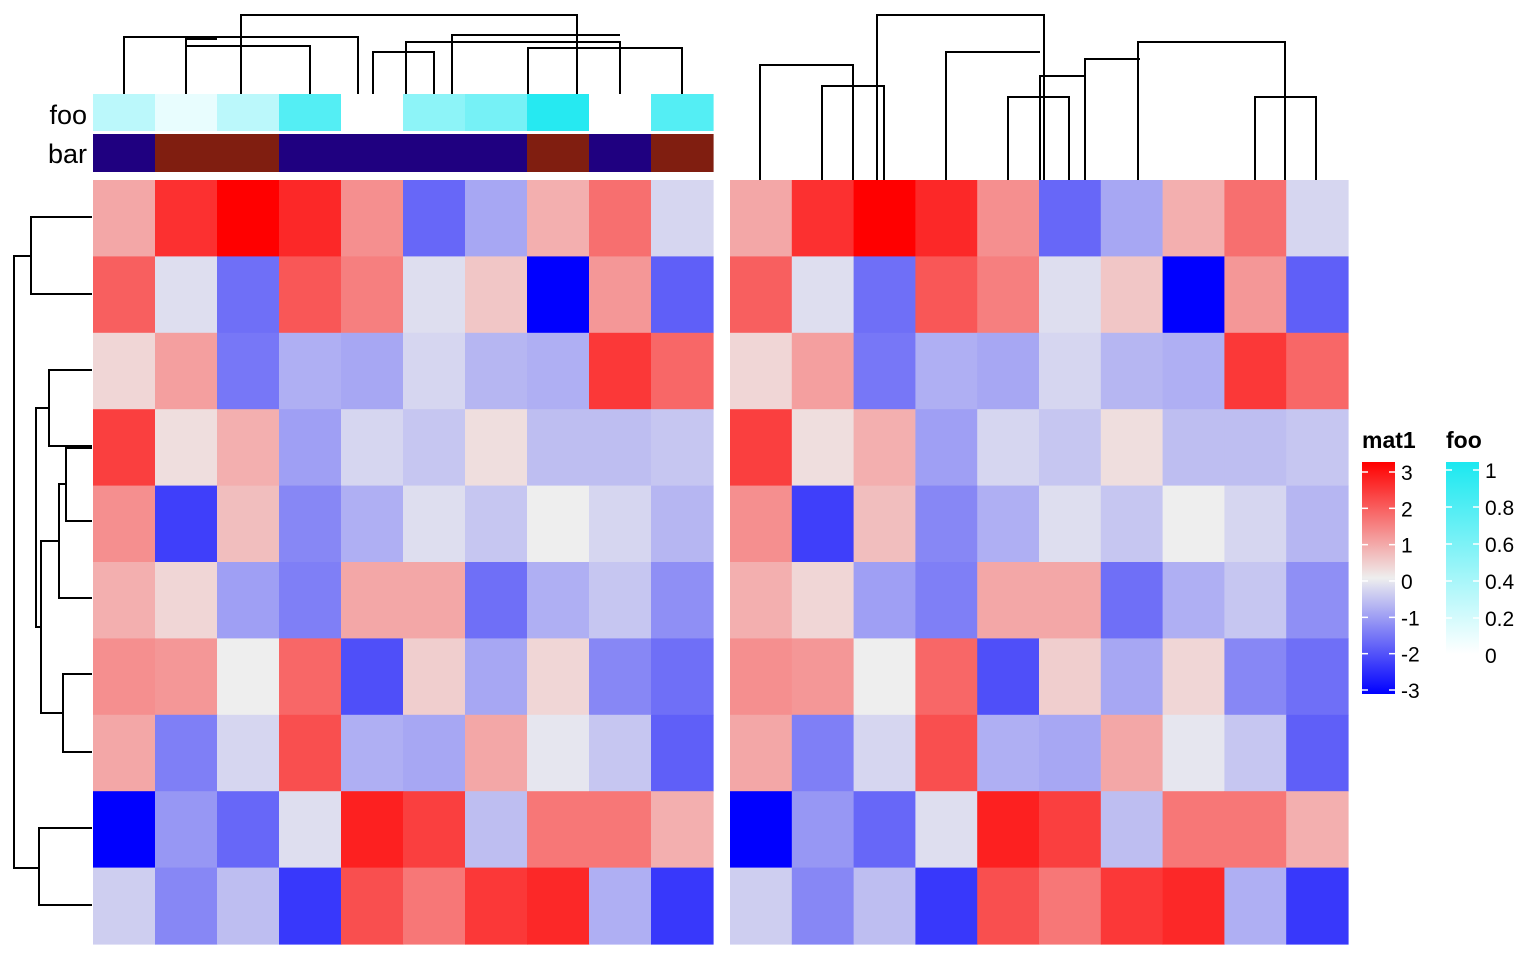 The height and width of the screenshot is (960, 1536). I want to click on legend-tick-label: 2, so click(1407, 509).